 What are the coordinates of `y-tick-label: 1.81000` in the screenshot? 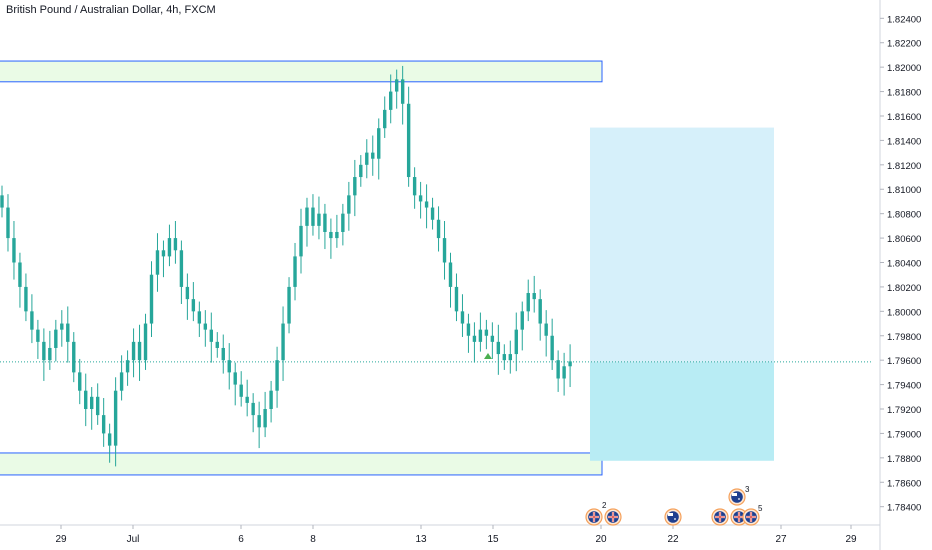 It's located at (904, 190).